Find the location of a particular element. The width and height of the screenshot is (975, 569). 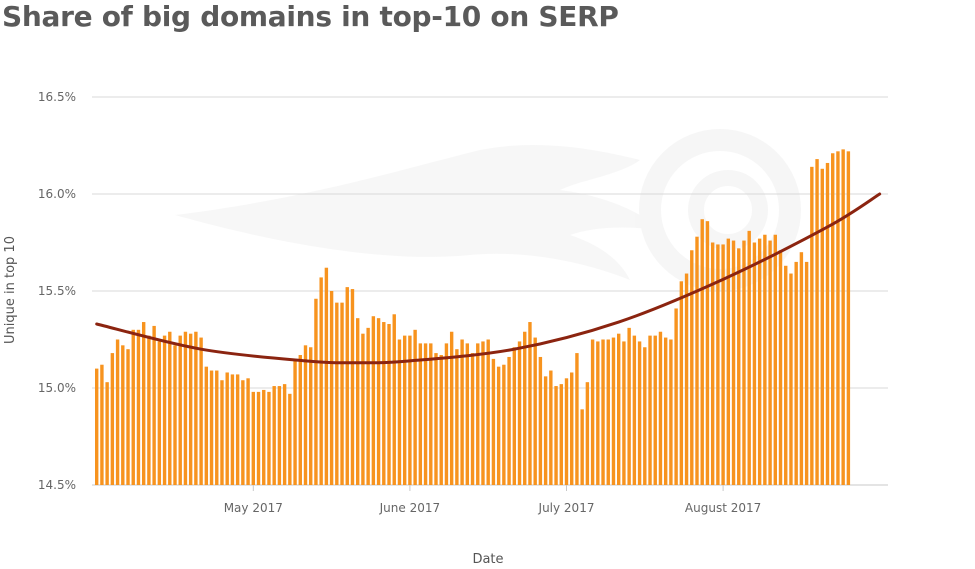

y-tick-label: 16.5% is located at coordinates (57, 97).